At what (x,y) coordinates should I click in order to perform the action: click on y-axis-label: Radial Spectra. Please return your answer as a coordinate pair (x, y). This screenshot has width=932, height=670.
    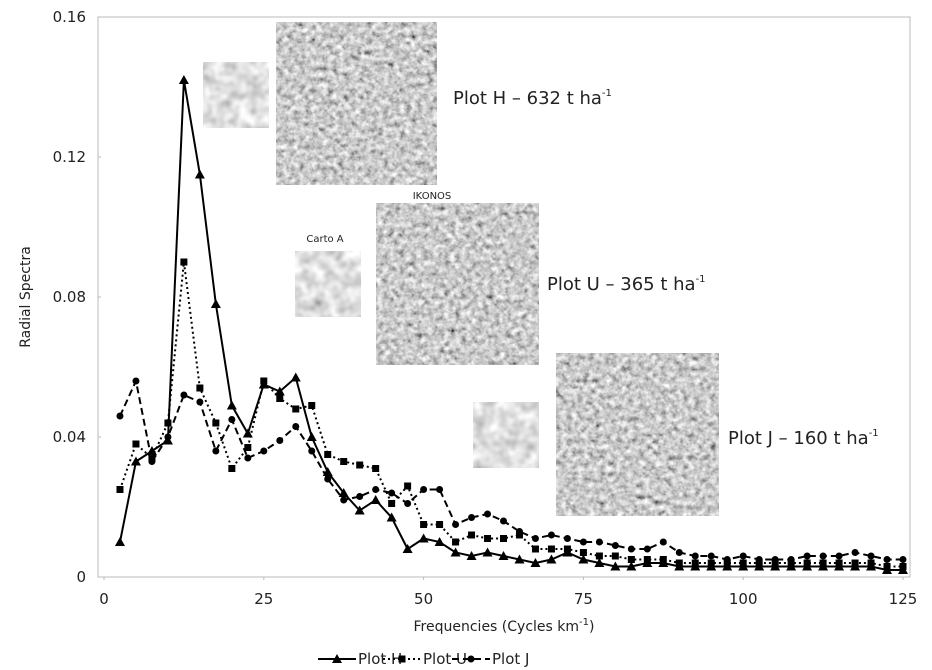
    Looking at the image, I should click on (26, 297).